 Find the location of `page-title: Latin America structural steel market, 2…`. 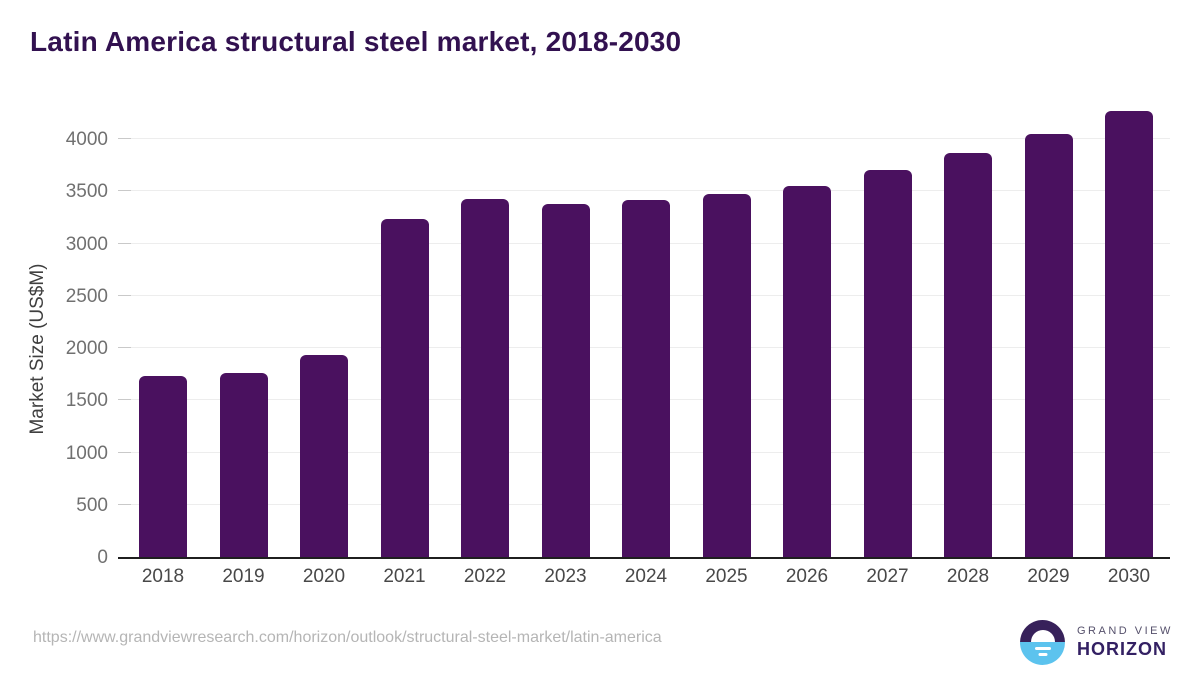

page-title: Latin America structural steel market, 2… is located at coordinates (356, 41).